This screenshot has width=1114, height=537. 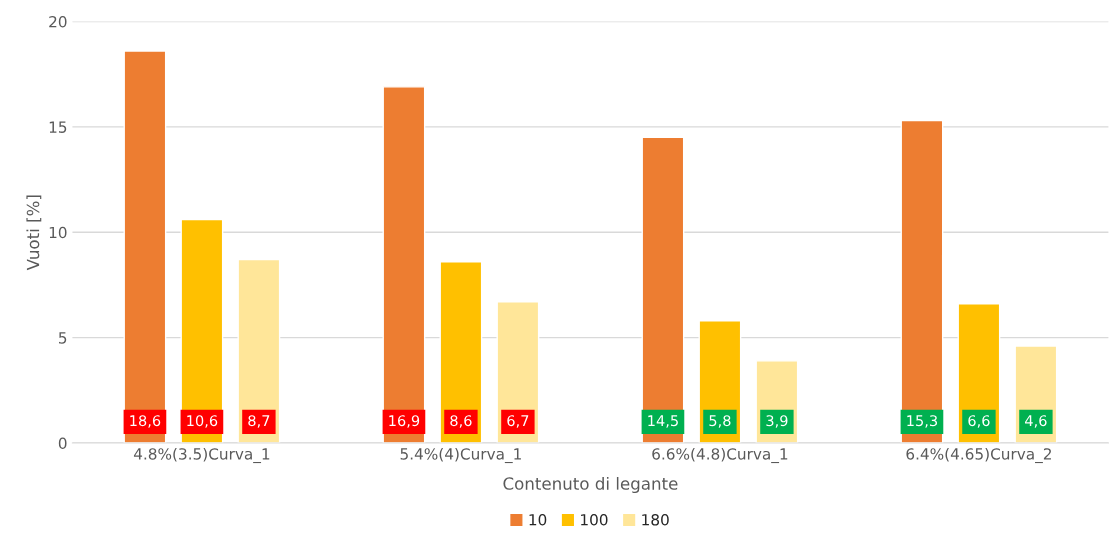 I want to click on data-label: 6,7, so click(x=518, y=421).